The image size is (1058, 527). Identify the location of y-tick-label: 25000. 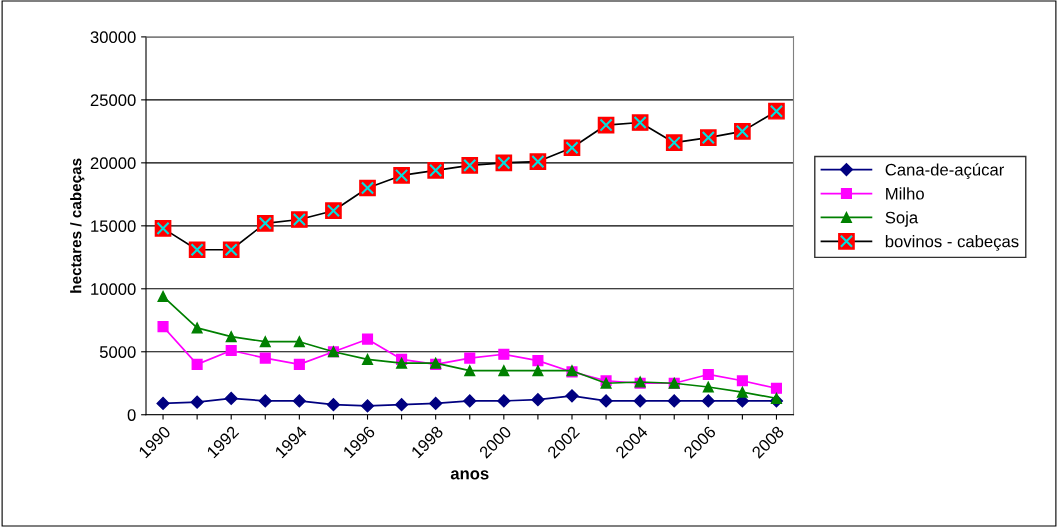
(113, 100).